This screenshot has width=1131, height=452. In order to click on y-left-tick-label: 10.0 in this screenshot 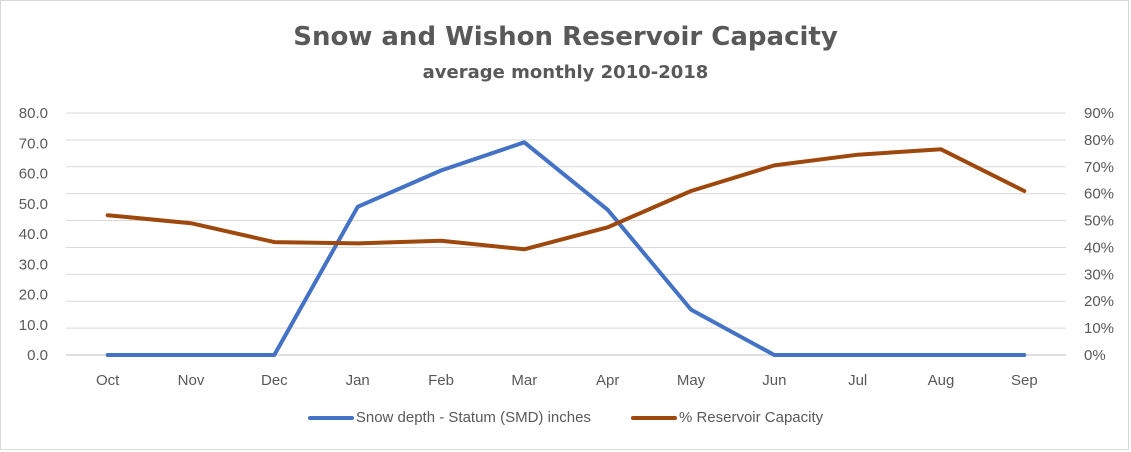, I will do `click(33, 325)`.